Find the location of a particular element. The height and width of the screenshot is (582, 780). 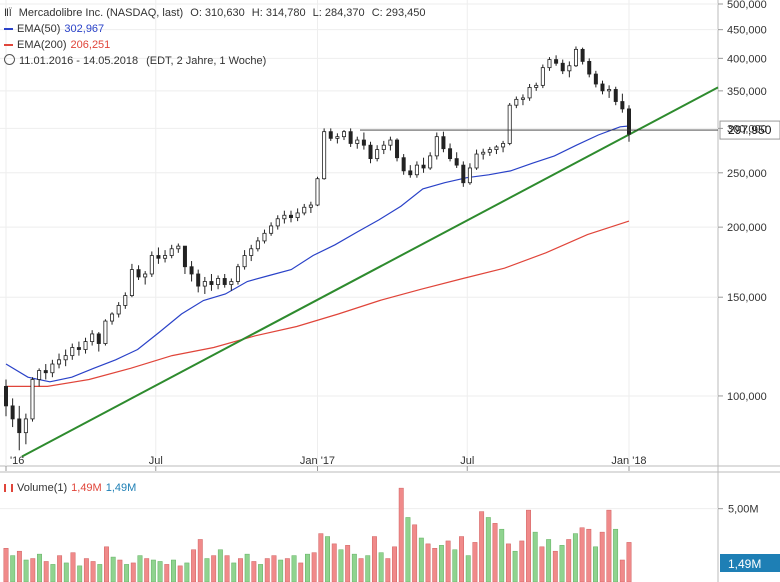

legend-ema200: EMA(200) 206,251 is located at coordinates (57, 45).